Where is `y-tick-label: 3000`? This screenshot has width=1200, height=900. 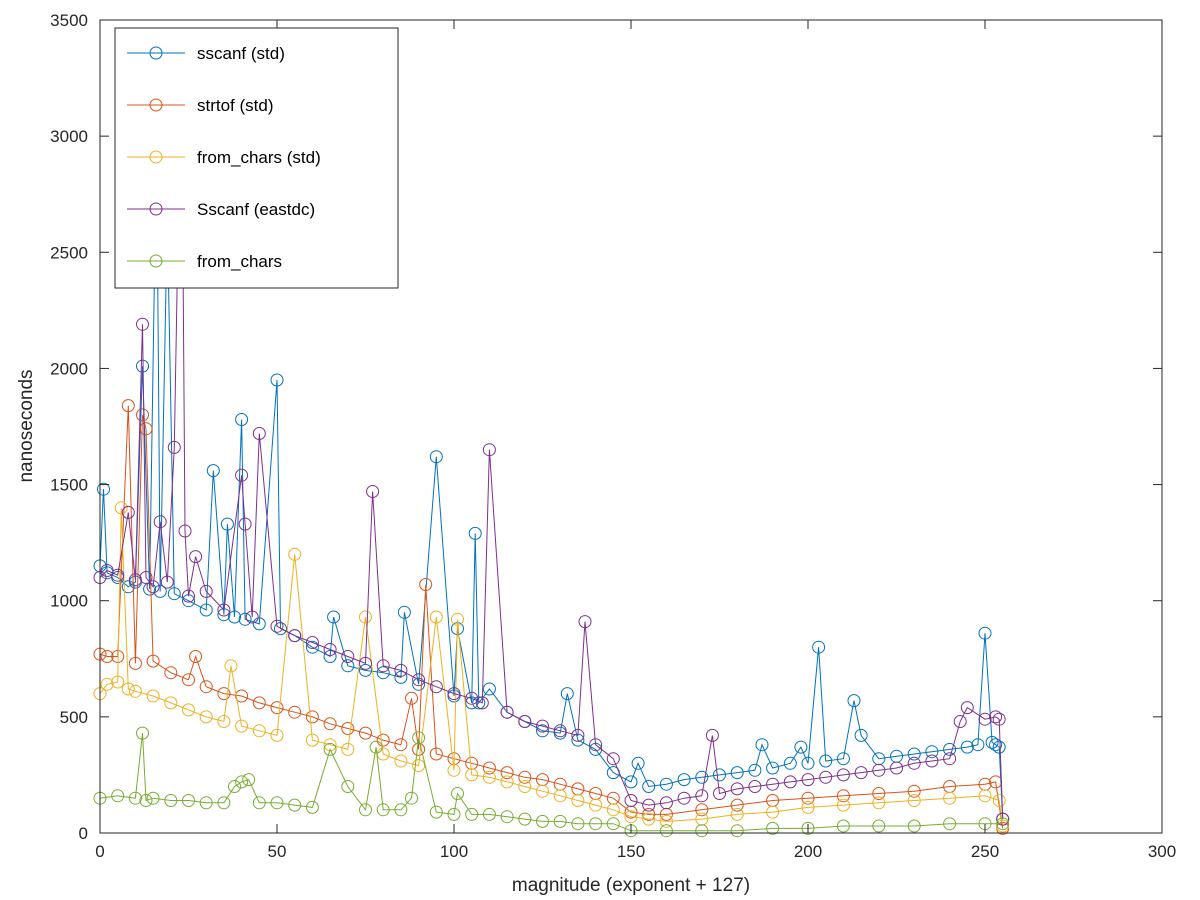
y-tick-label: 3000 is located at coordinates (69, 136).